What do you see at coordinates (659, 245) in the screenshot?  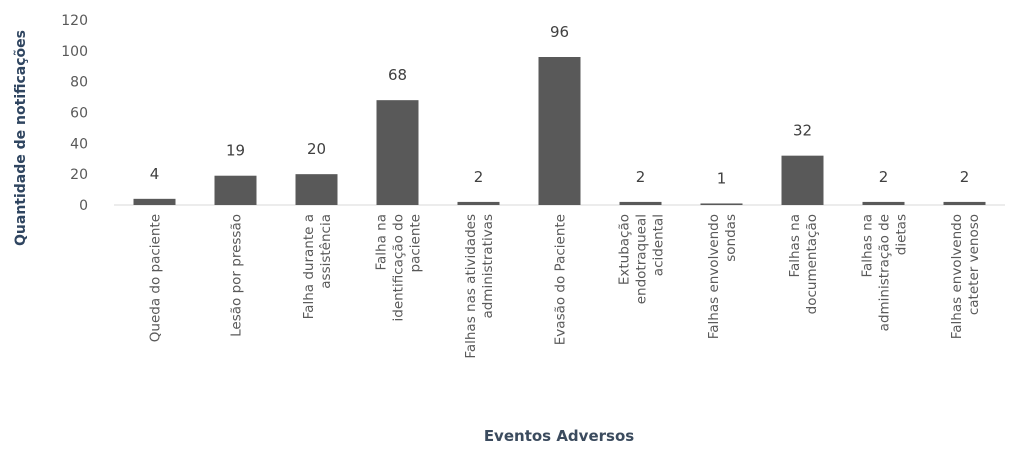 I see `category-label-line: acidental` at bounding box center [659, 245].